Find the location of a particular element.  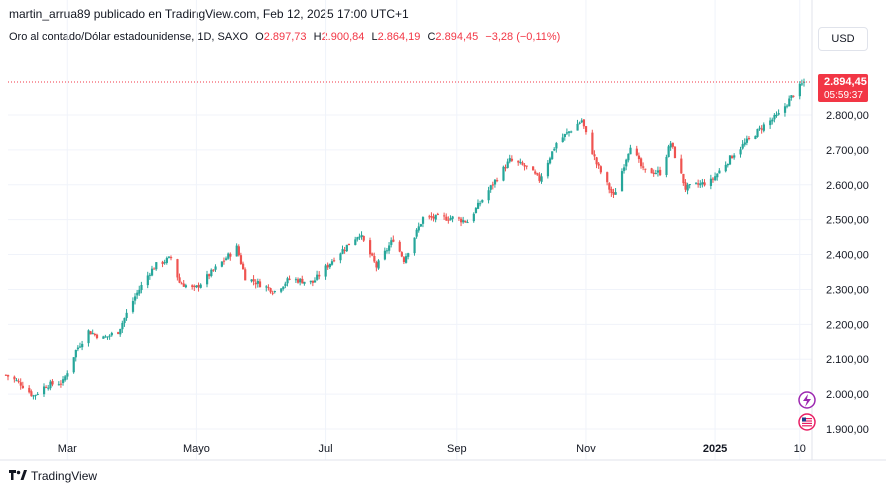

time-axis: Mar Mayo Jul Sep Nov 2025 10 is located at coordinates (443, 452).